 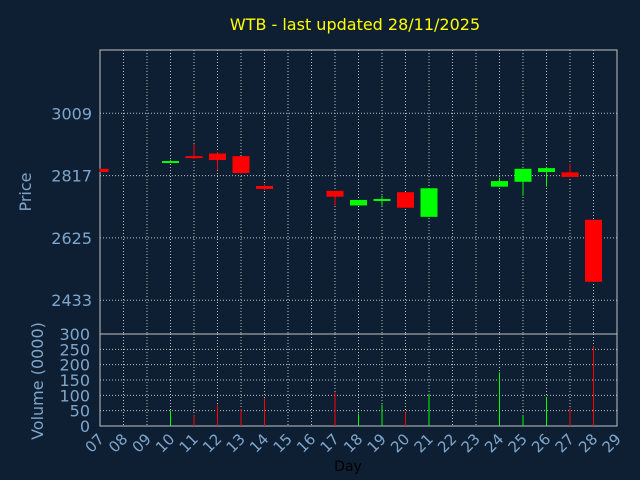 What do you see at coordinates (348, 467) in the screenshot?
I see `x-axis-label: Day` at bounding box center [348, 467].